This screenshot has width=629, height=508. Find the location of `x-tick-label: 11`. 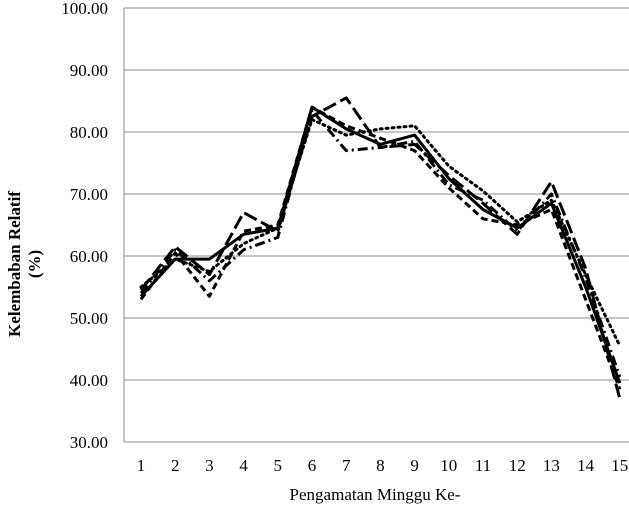

x-tick-label: 11 is located at coordinates (483, 465).